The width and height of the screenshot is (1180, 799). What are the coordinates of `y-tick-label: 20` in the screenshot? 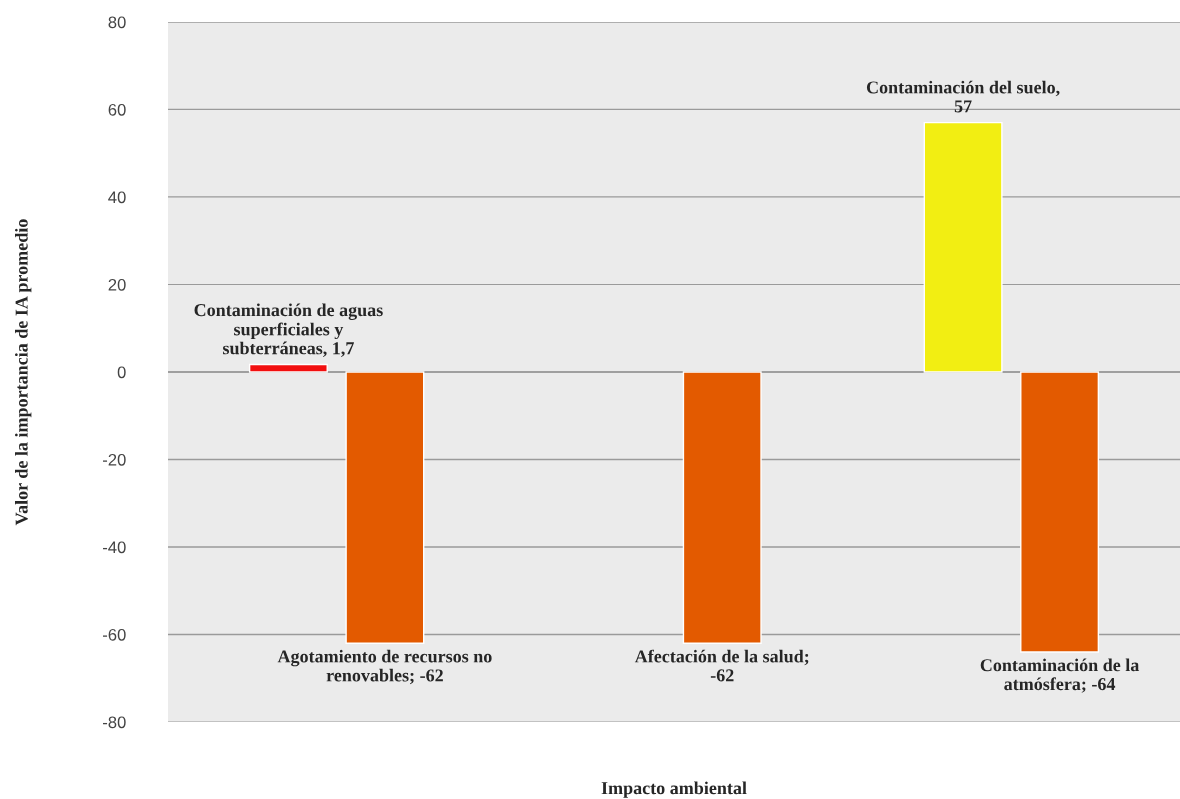 It's located at (117, 284).